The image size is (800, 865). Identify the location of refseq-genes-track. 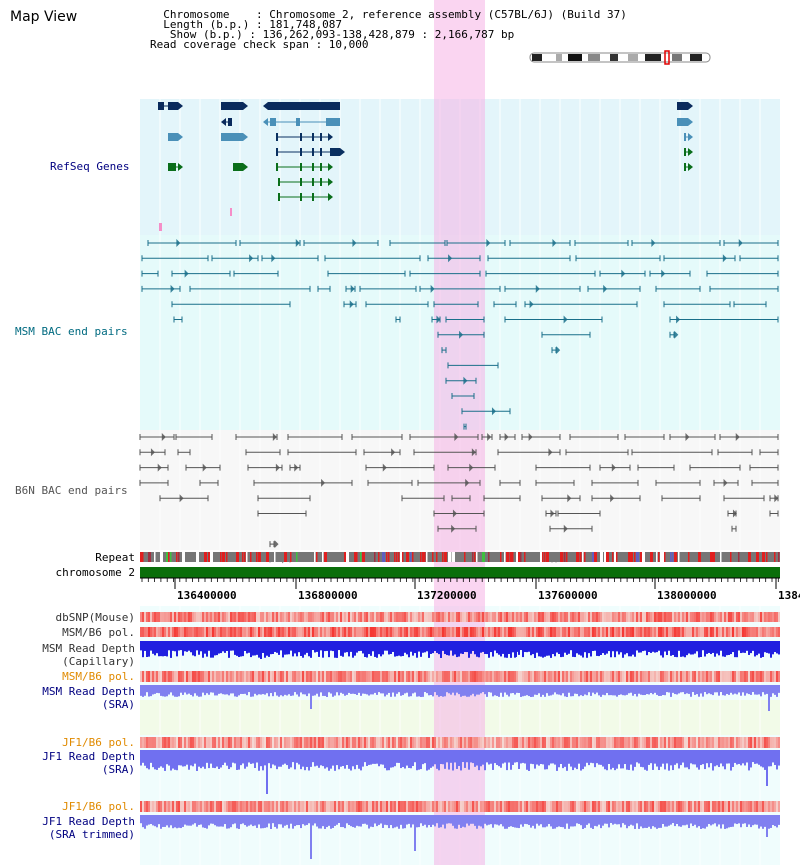
(425, 166).